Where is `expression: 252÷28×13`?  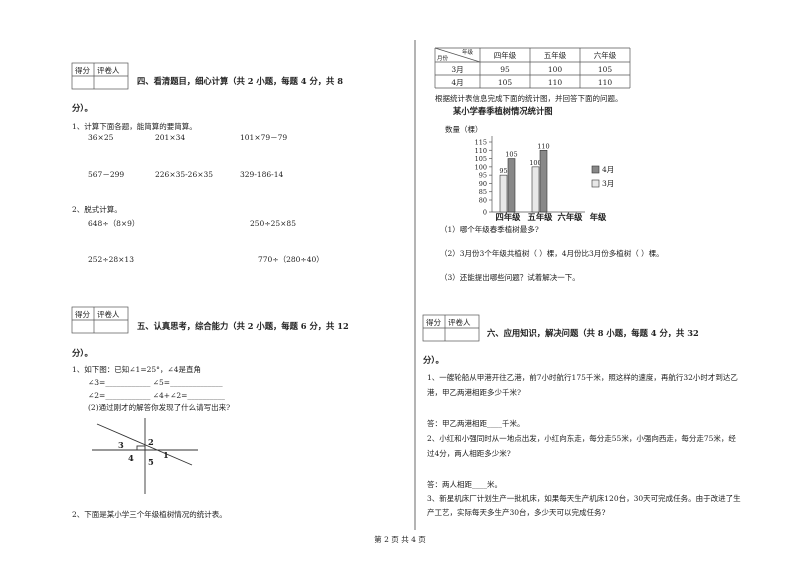 expression: 252÷28×13 is located at coordinates (111, 259).